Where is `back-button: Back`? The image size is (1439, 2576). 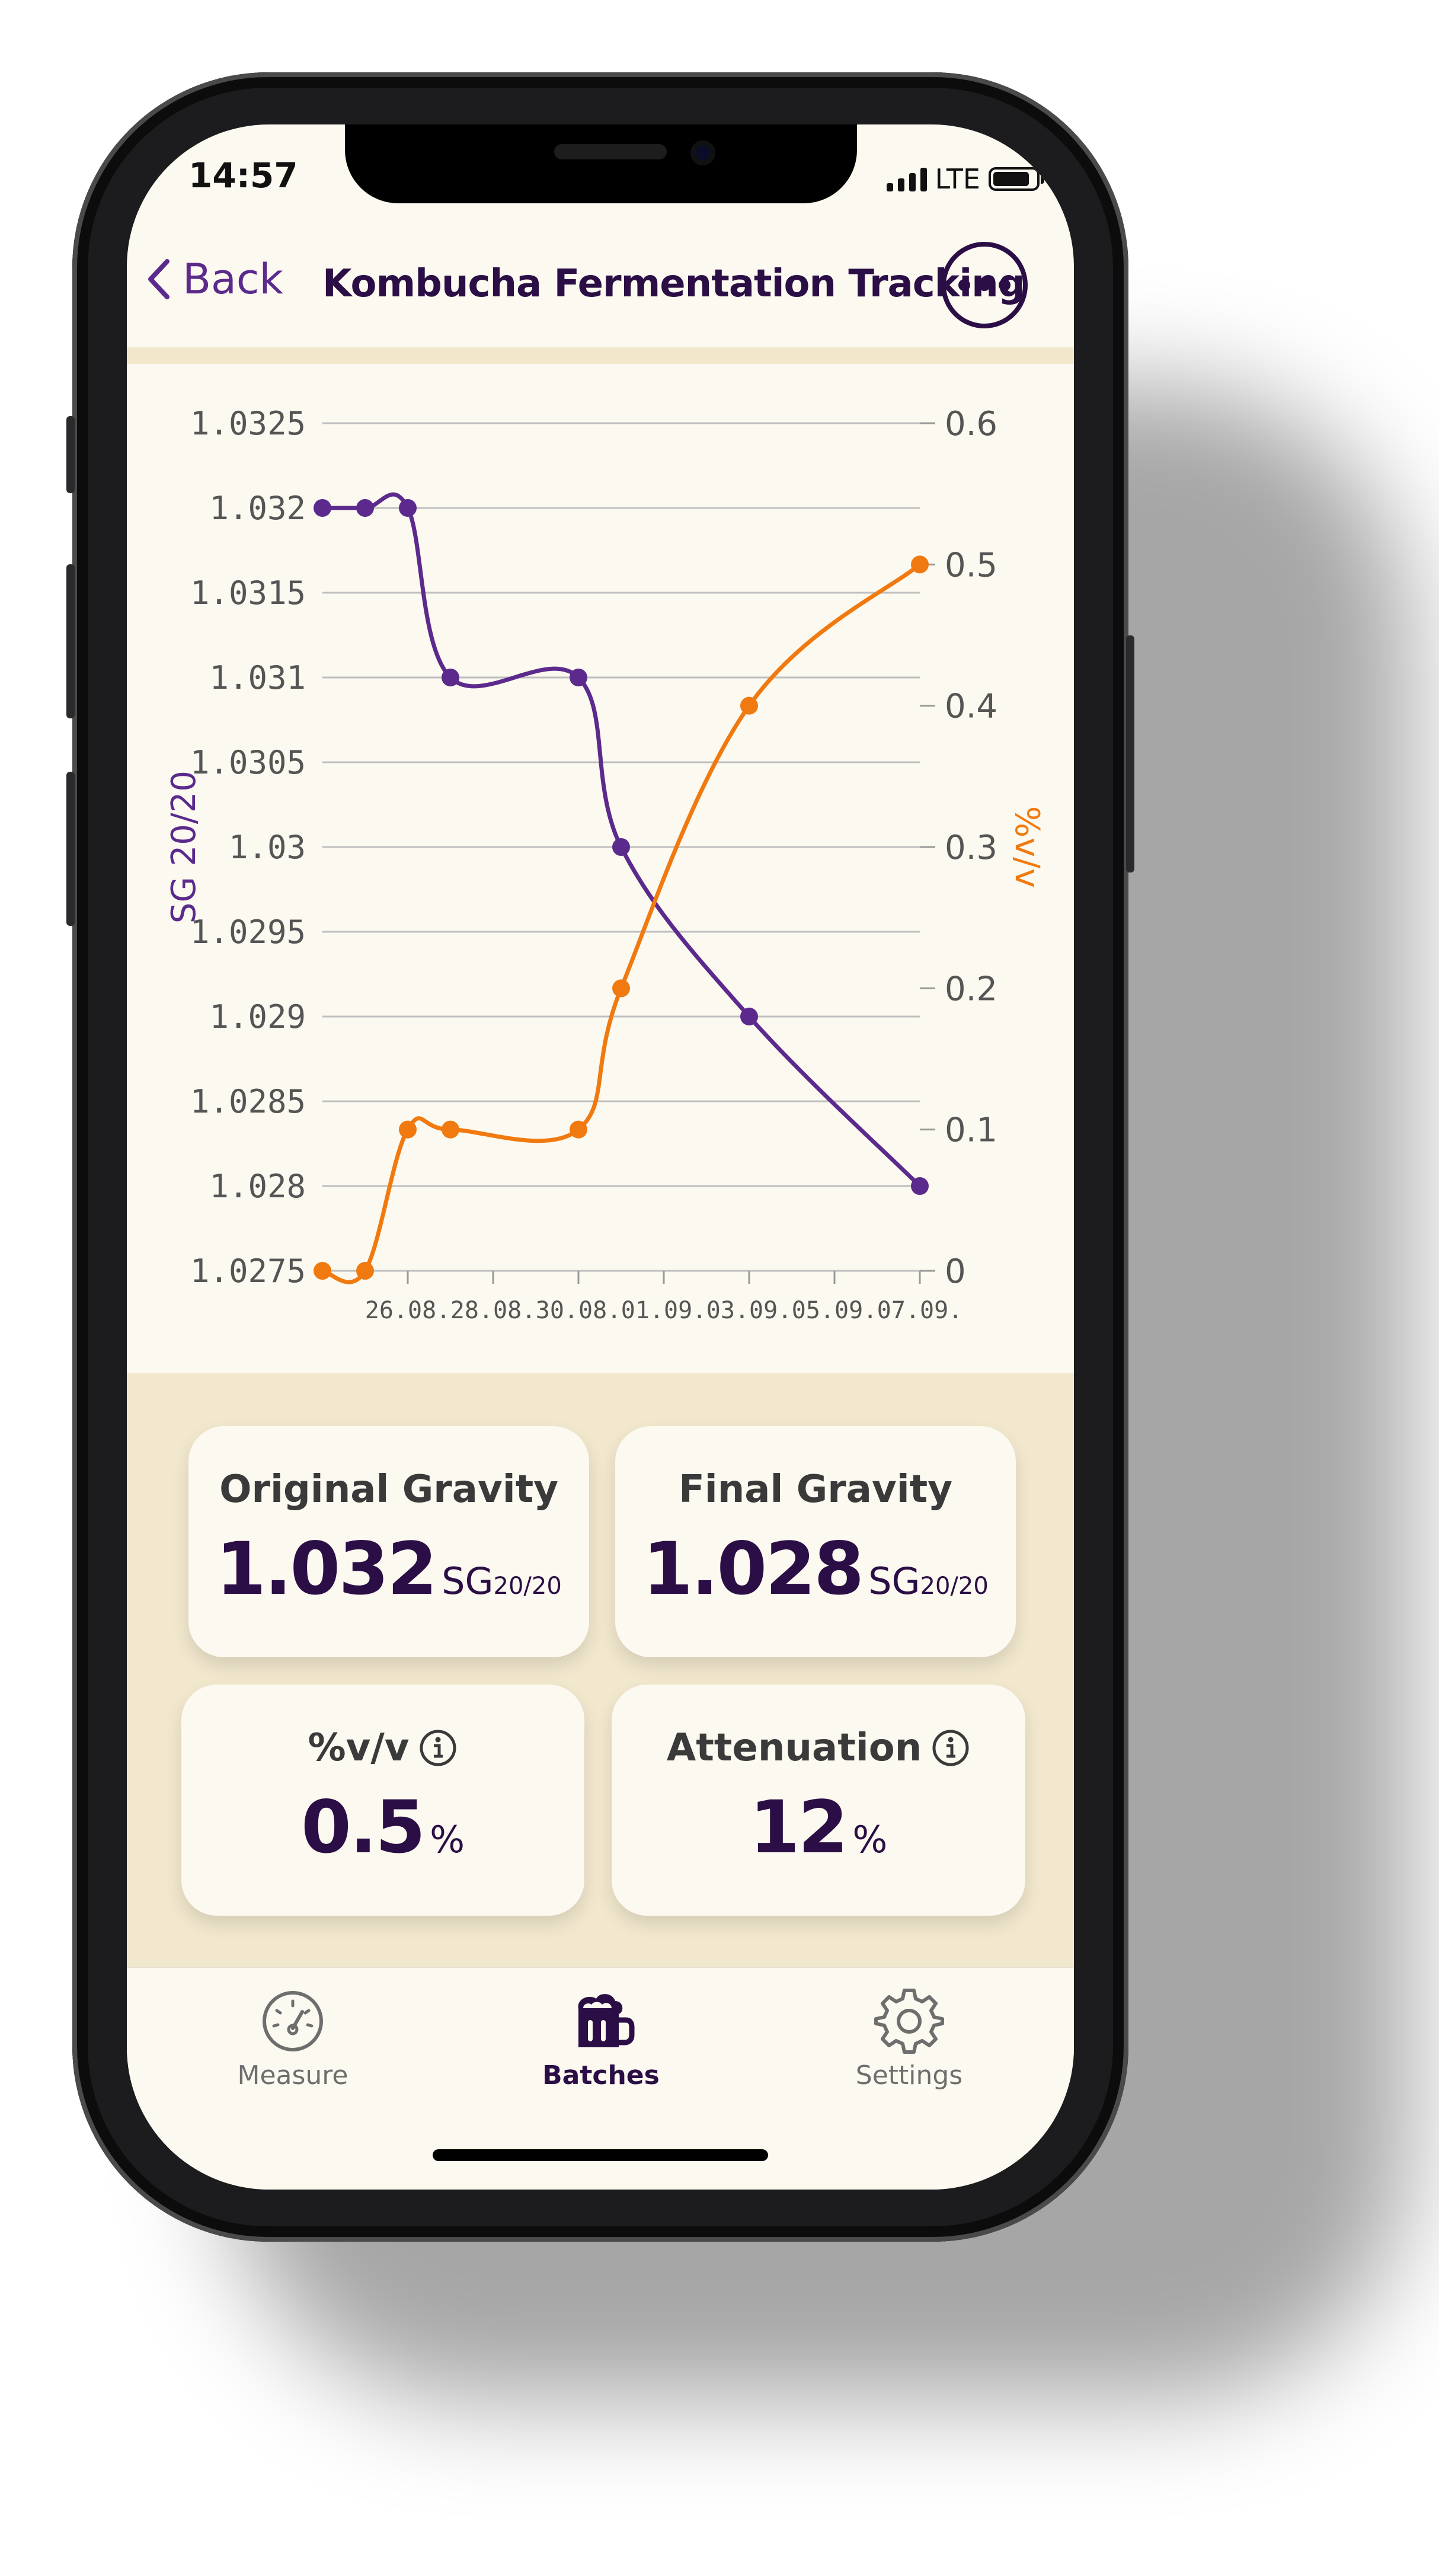 back-button: Back is located at coordinates (214, 279).